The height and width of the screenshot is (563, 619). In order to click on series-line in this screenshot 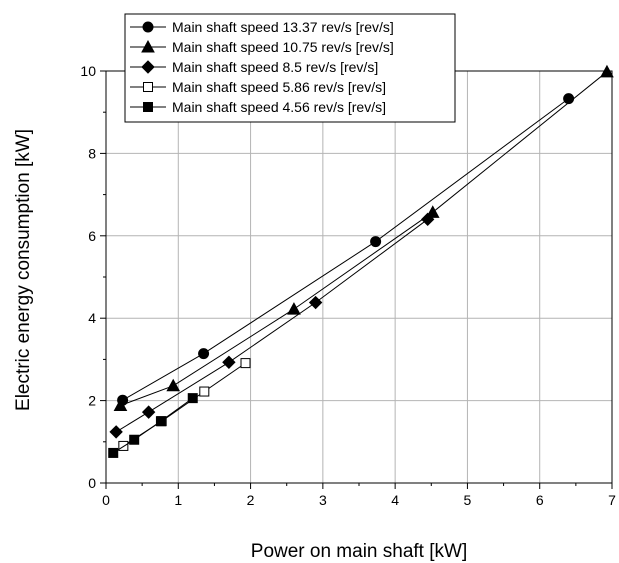, I will do `click(152, 425)`.